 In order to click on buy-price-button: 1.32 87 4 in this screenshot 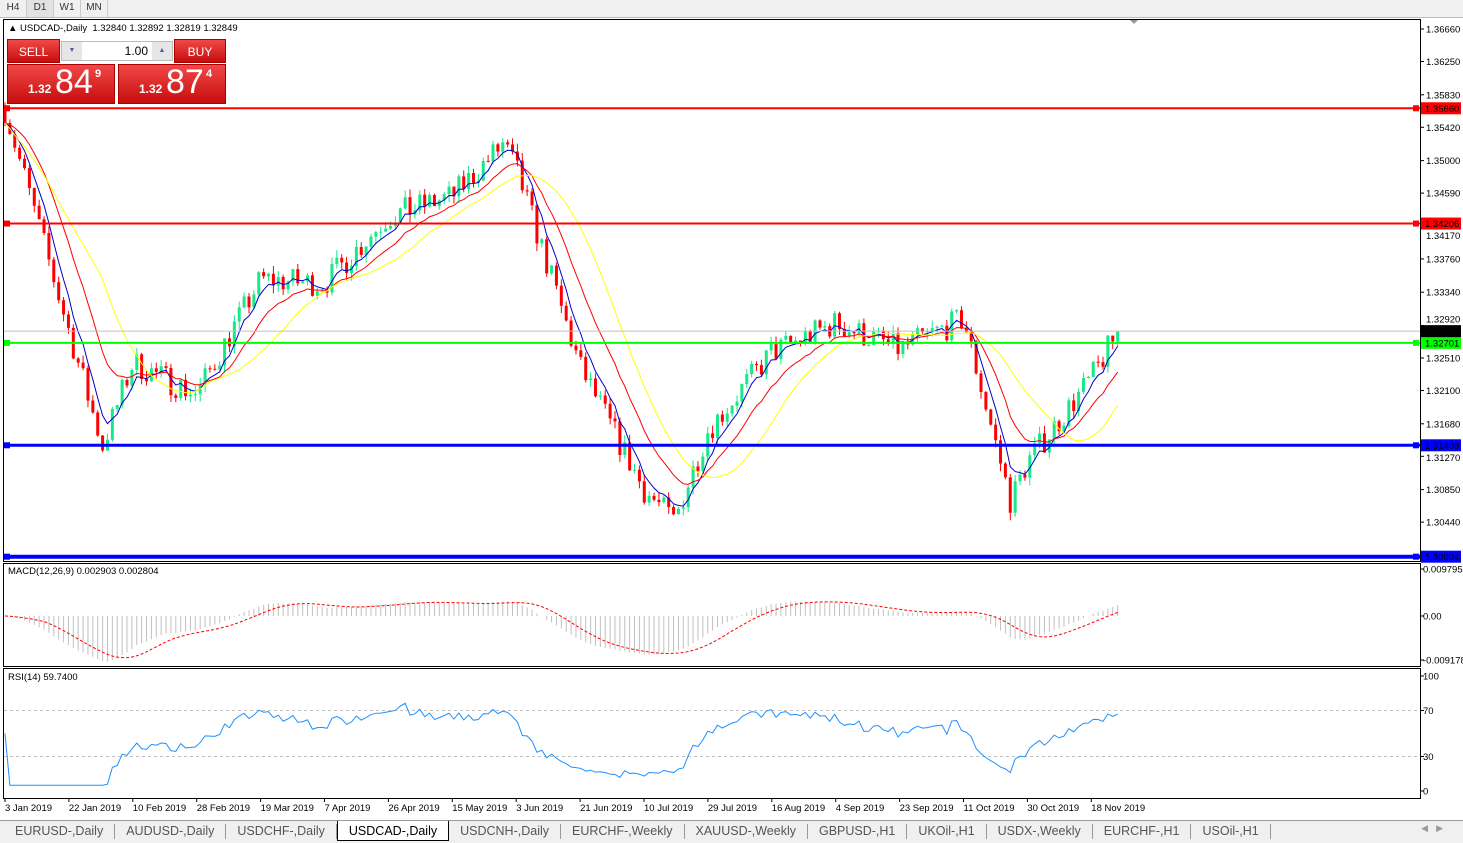, I will do `click(172, 83)`.